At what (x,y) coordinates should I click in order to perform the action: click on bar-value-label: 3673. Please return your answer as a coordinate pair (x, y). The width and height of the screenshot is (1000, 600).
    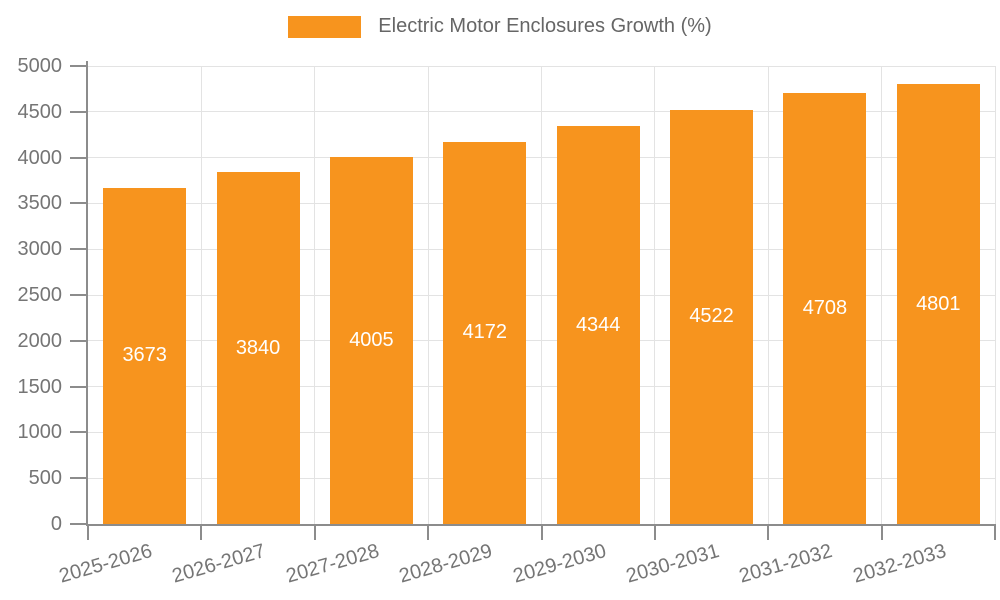
    Looking at the image, I should click on (144, 355).